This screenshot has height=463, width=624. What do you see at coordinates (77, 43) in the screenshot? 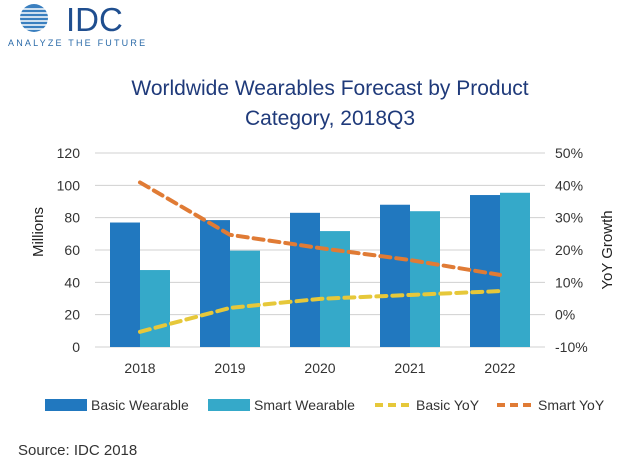
I see `svg-text: ANALYZE THE FUTURE` at bounding box center [77, 43].